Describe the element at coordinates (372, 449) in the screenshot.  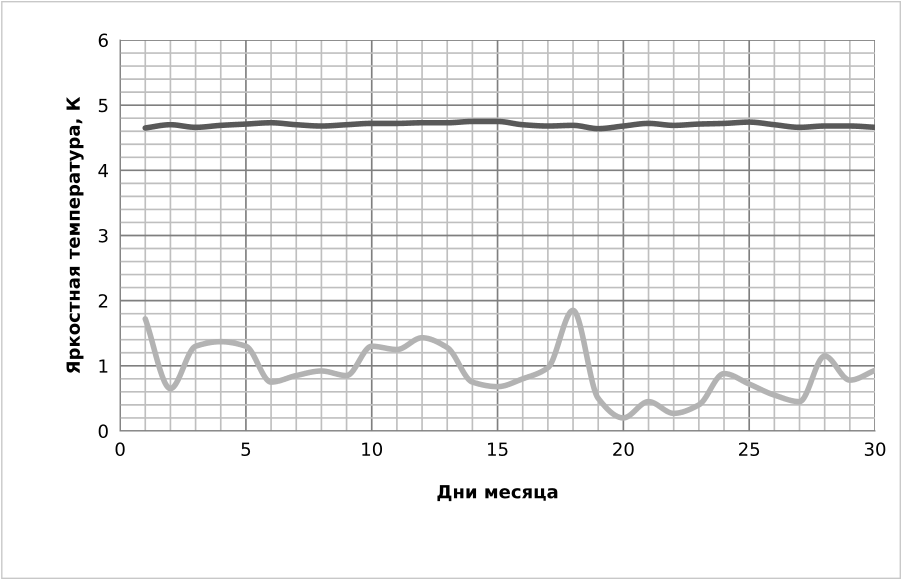
I see `x-tick-label: 10` at that location.